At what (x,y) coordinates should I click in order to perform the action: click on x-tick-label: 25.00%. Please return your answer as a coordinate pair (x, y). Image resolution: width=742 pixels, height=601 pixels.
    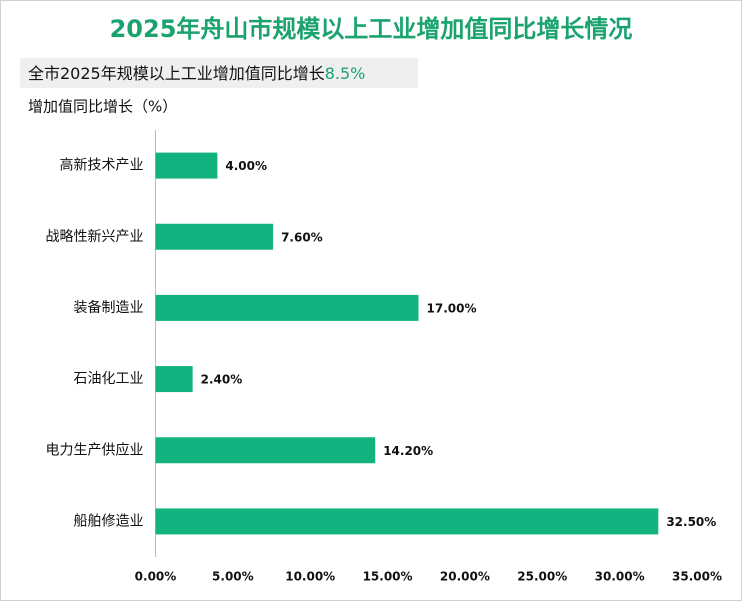
    Looking at the image, I should click on (542, 577).